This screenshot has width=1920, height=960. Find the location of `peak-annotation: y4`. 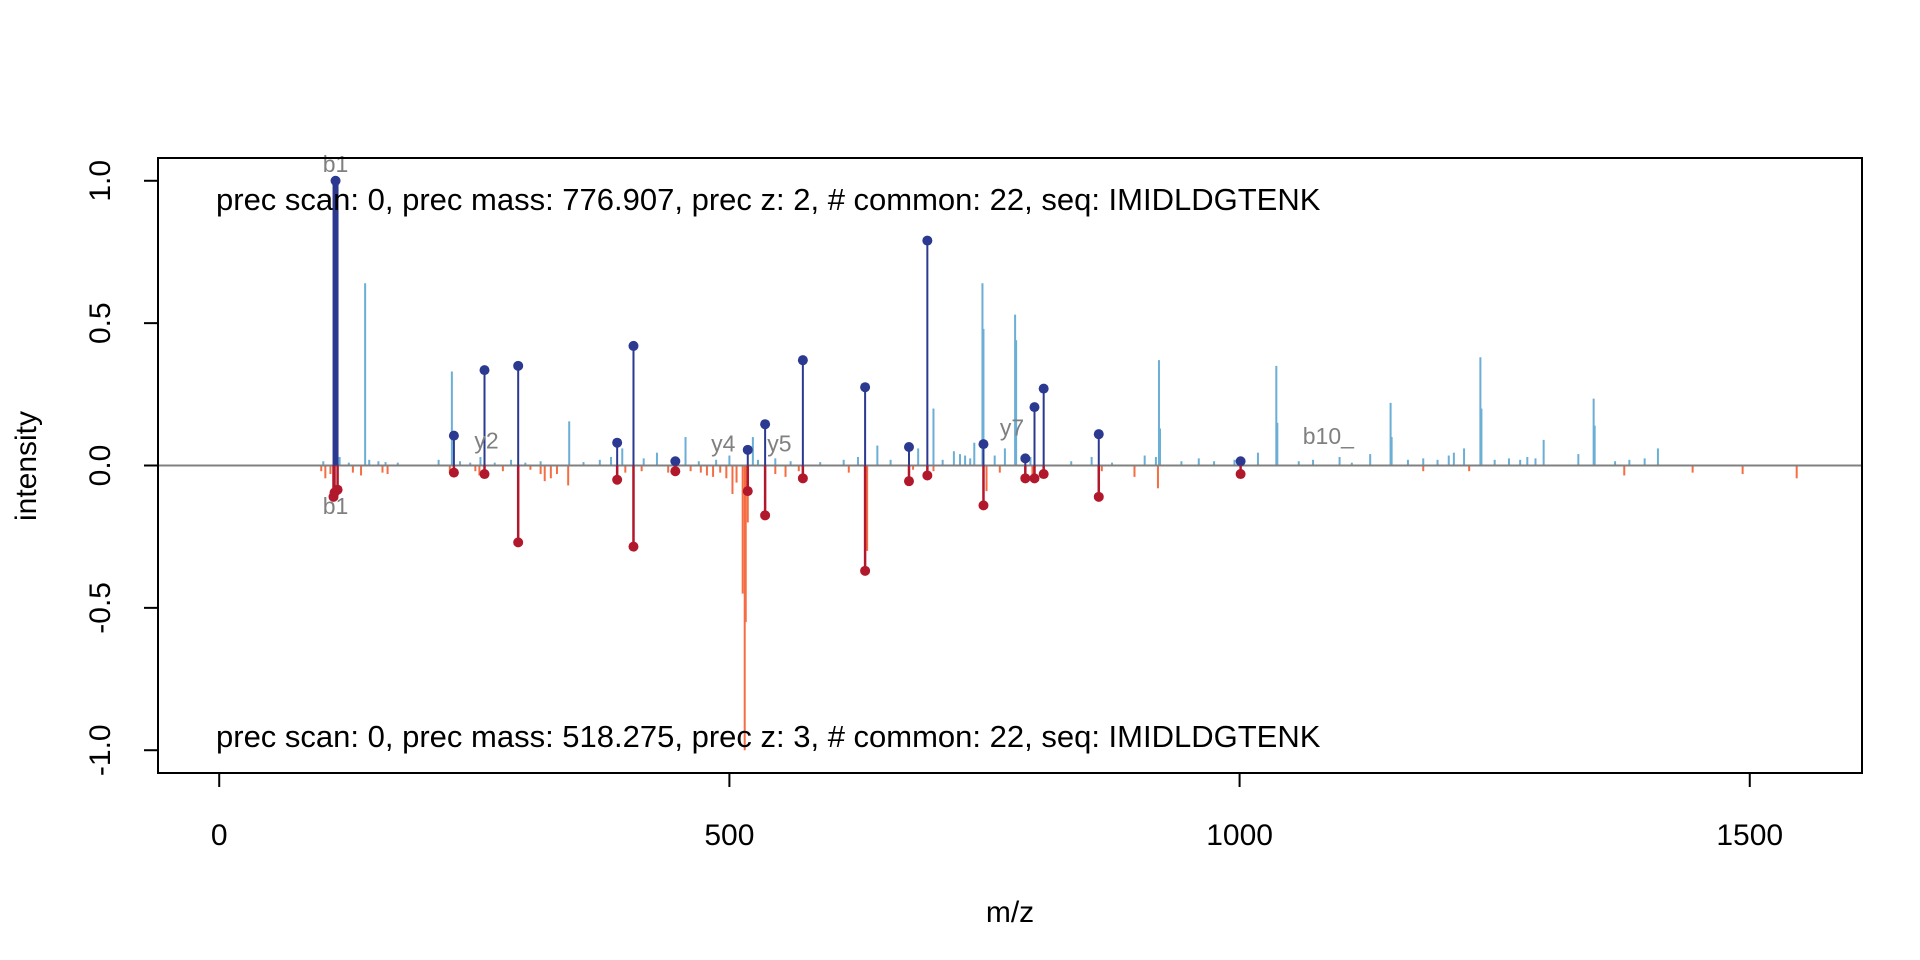

peak-annotation: y4 is located at coordinates (723, 443).